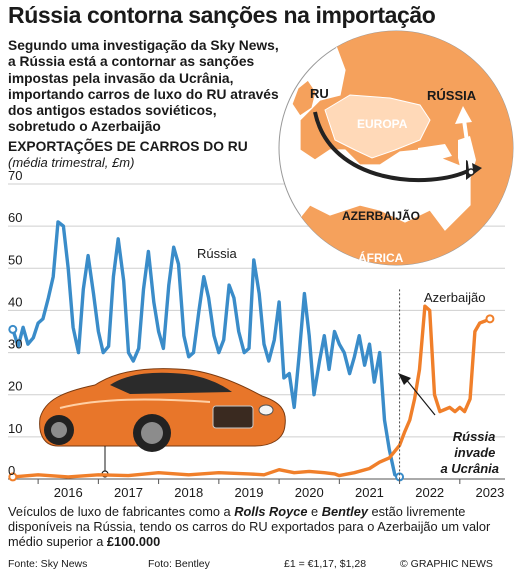 The image size is (515, 576). Describe the element at coordinates (382, 124) in the screenshot. I see `map-label-europe: EUROPA` at that location.